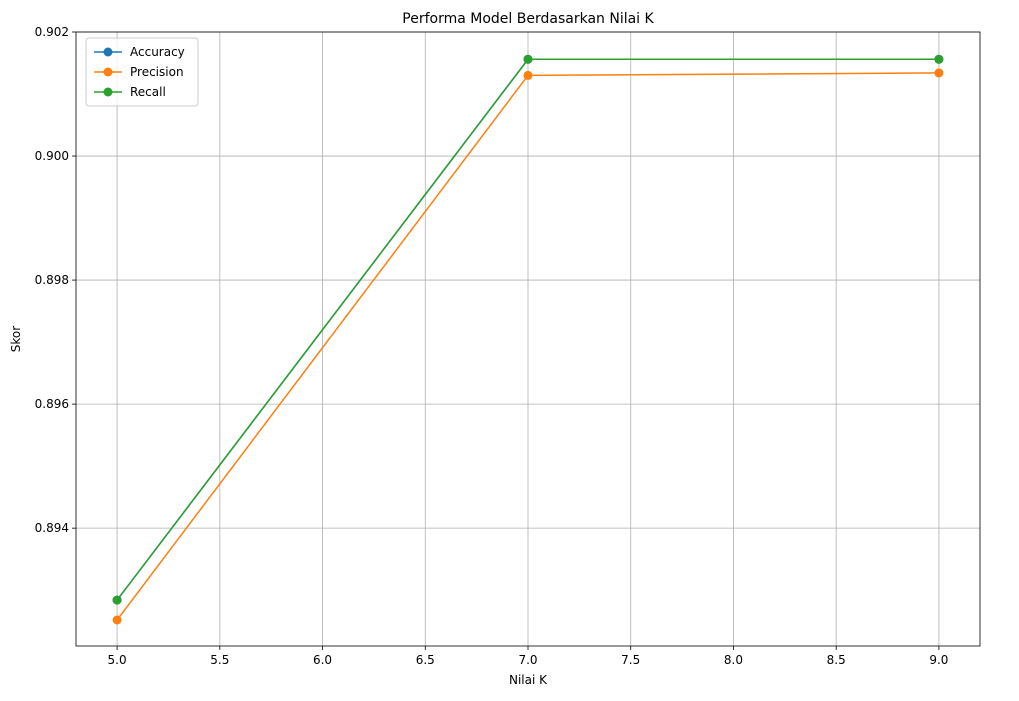  What do you see at coordinates (528, 19) in the screenshot?
I see `chart-title: Performa Model Berdasarkan Nilai K` at bounding box center [528, 19].